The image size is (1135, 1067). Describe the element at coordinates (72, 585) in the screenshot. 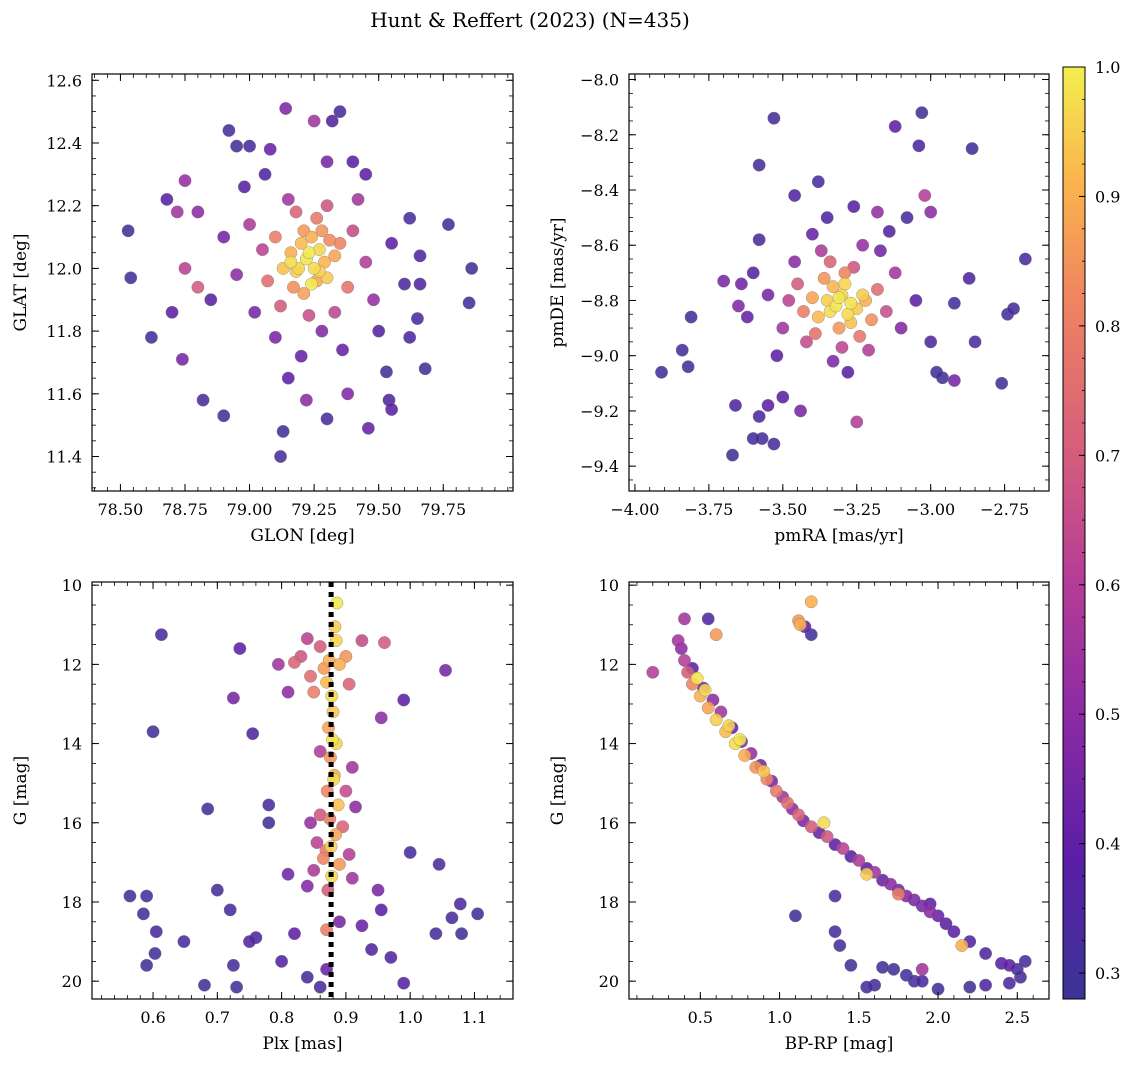

I see `y-tick-label: 10` at that location.